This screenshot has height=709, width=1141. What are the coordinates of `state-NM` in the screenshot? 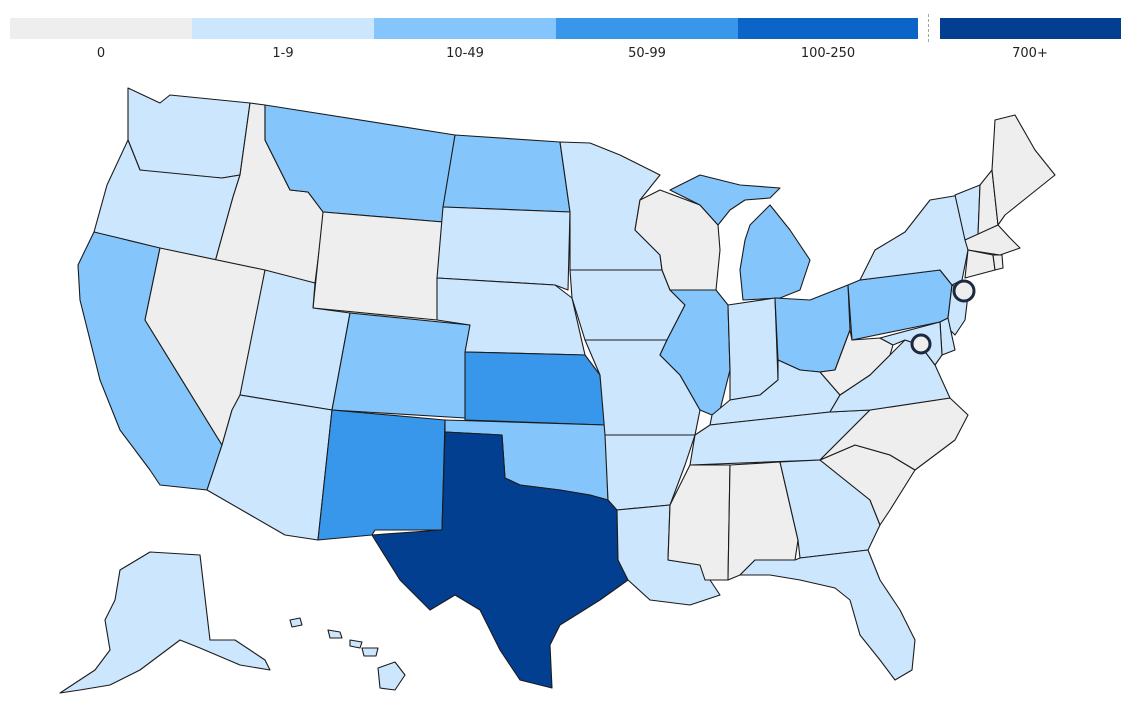 It's located at (381, 475).